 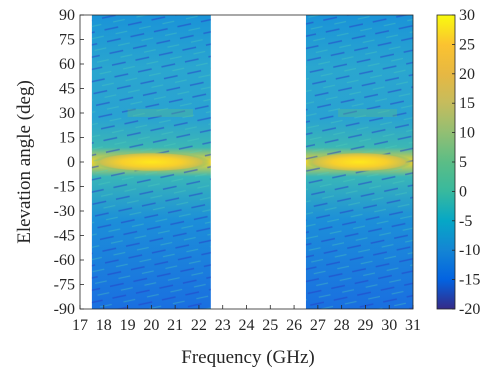 What do you see at coordinates (67, 113) in the screenshot?
I see `y-tick-label: 30` at bounding box center [67, 113].